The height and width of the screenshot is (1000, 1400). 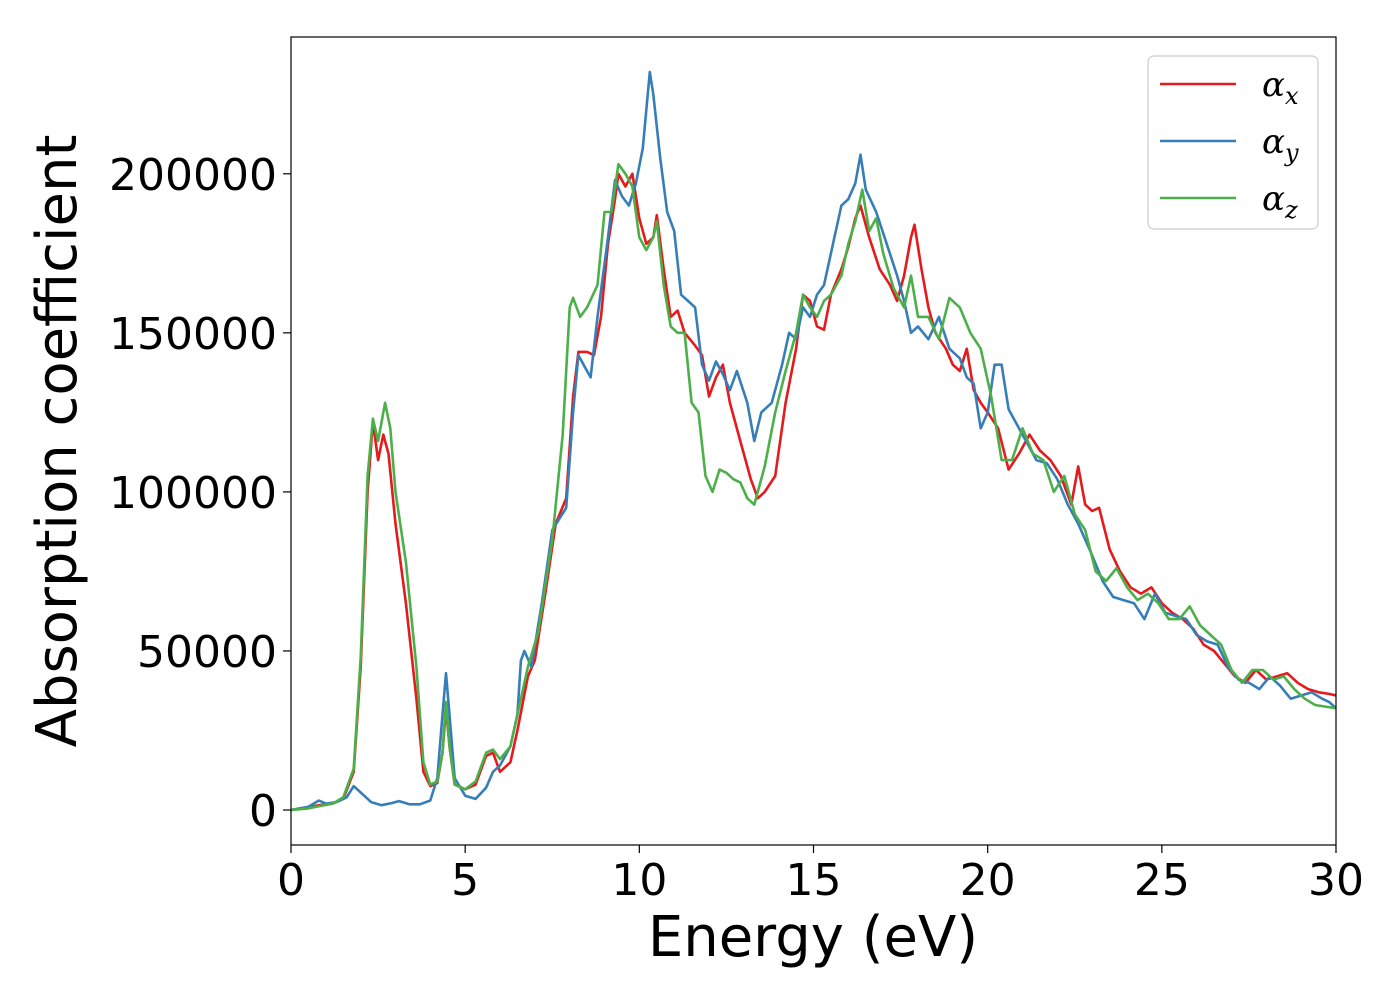 What do you see at coordinates (1280, 87) in the screenshot?
I see `legend-label-x: αx` at bounding box center [1280, 87].